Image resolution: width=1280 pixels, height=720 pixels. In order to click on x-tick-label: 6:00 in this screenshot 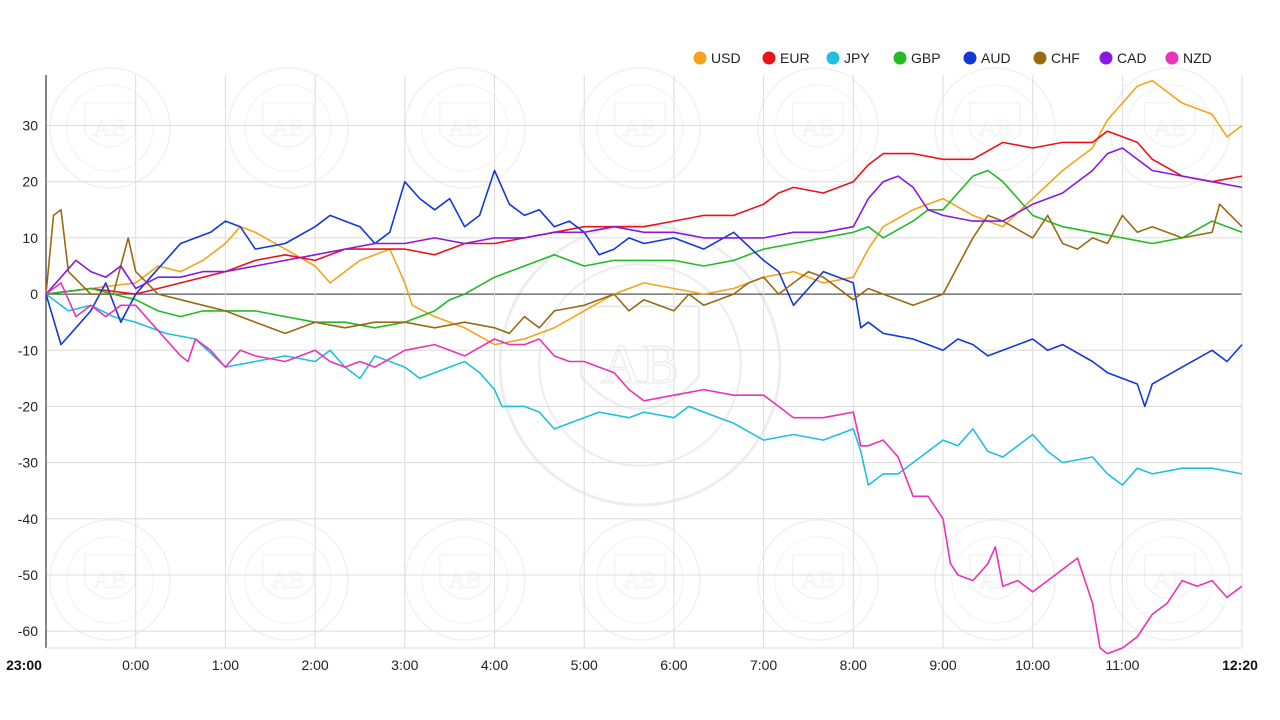, I will do `click(673, 665)`.